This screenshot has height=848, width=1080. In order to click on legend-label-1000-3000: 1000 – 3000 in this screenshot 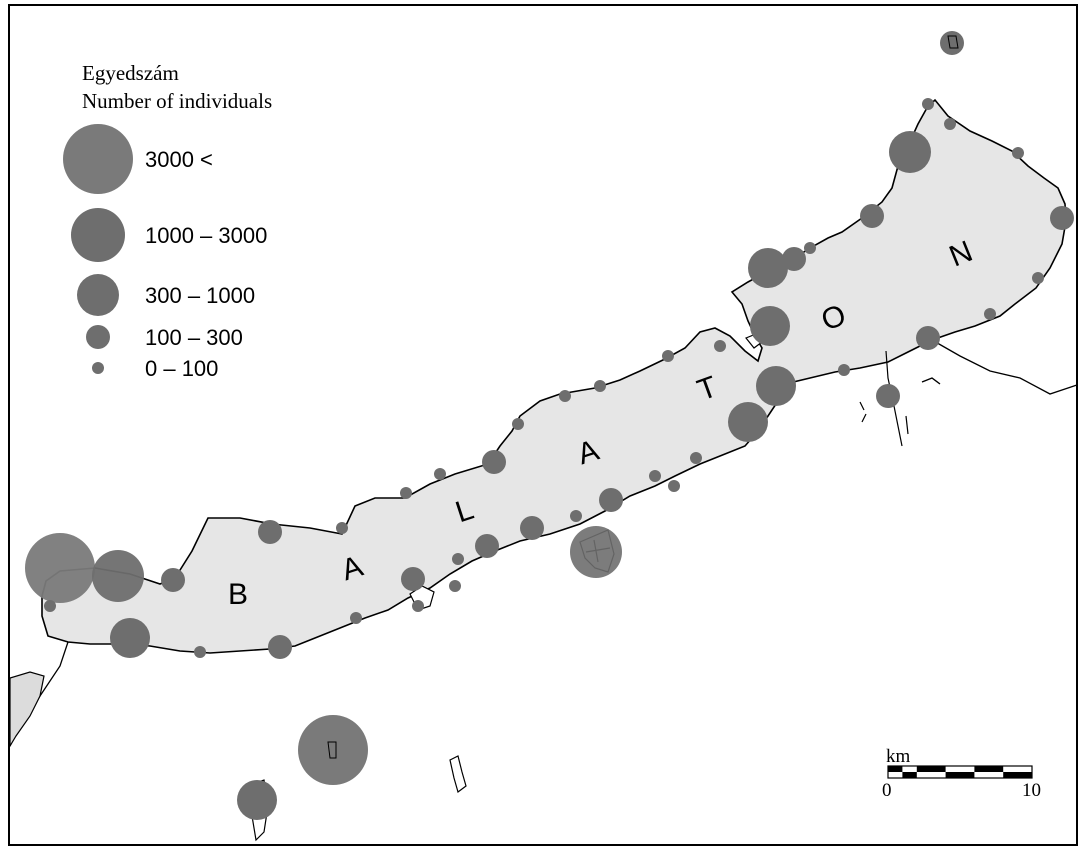, I will do `click(206, 235)`.